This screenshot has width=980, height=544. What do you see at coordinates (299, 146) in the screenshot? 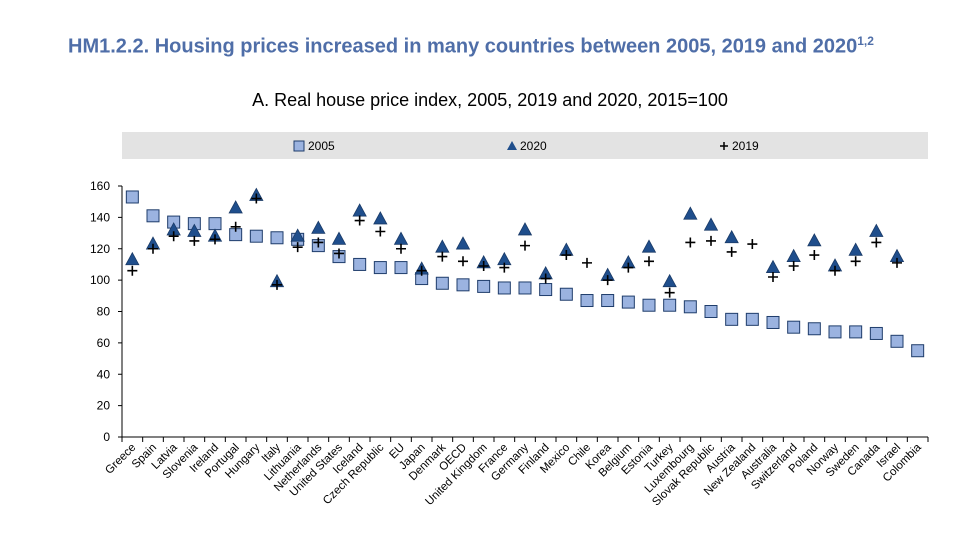
I see `legend-swatch-2005` at bounding box center [299, 146].